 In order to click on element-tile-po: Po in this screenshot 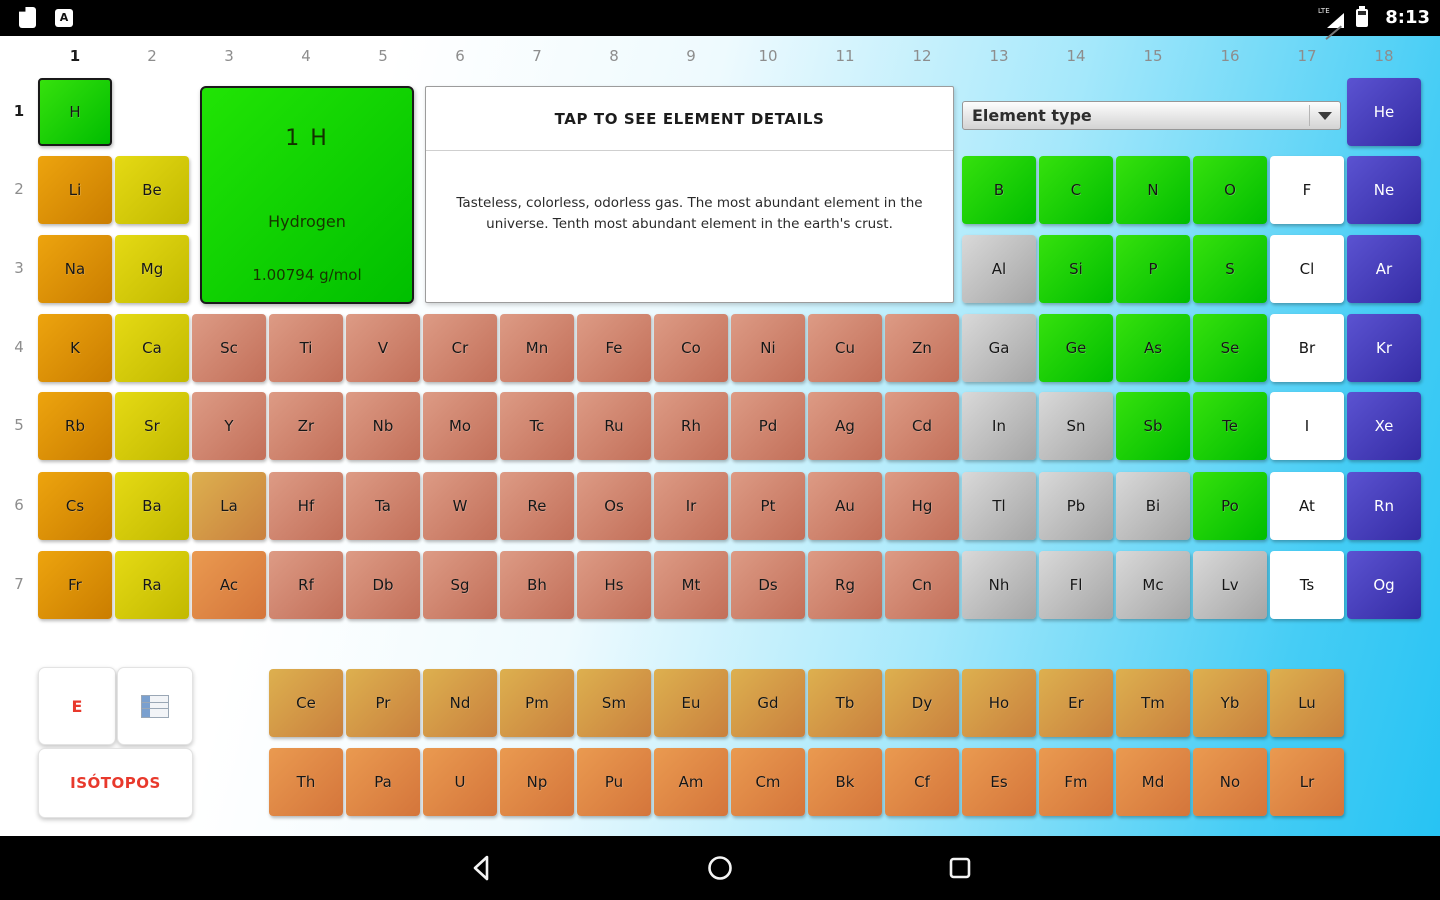, I will do `click(1230, 506)`.